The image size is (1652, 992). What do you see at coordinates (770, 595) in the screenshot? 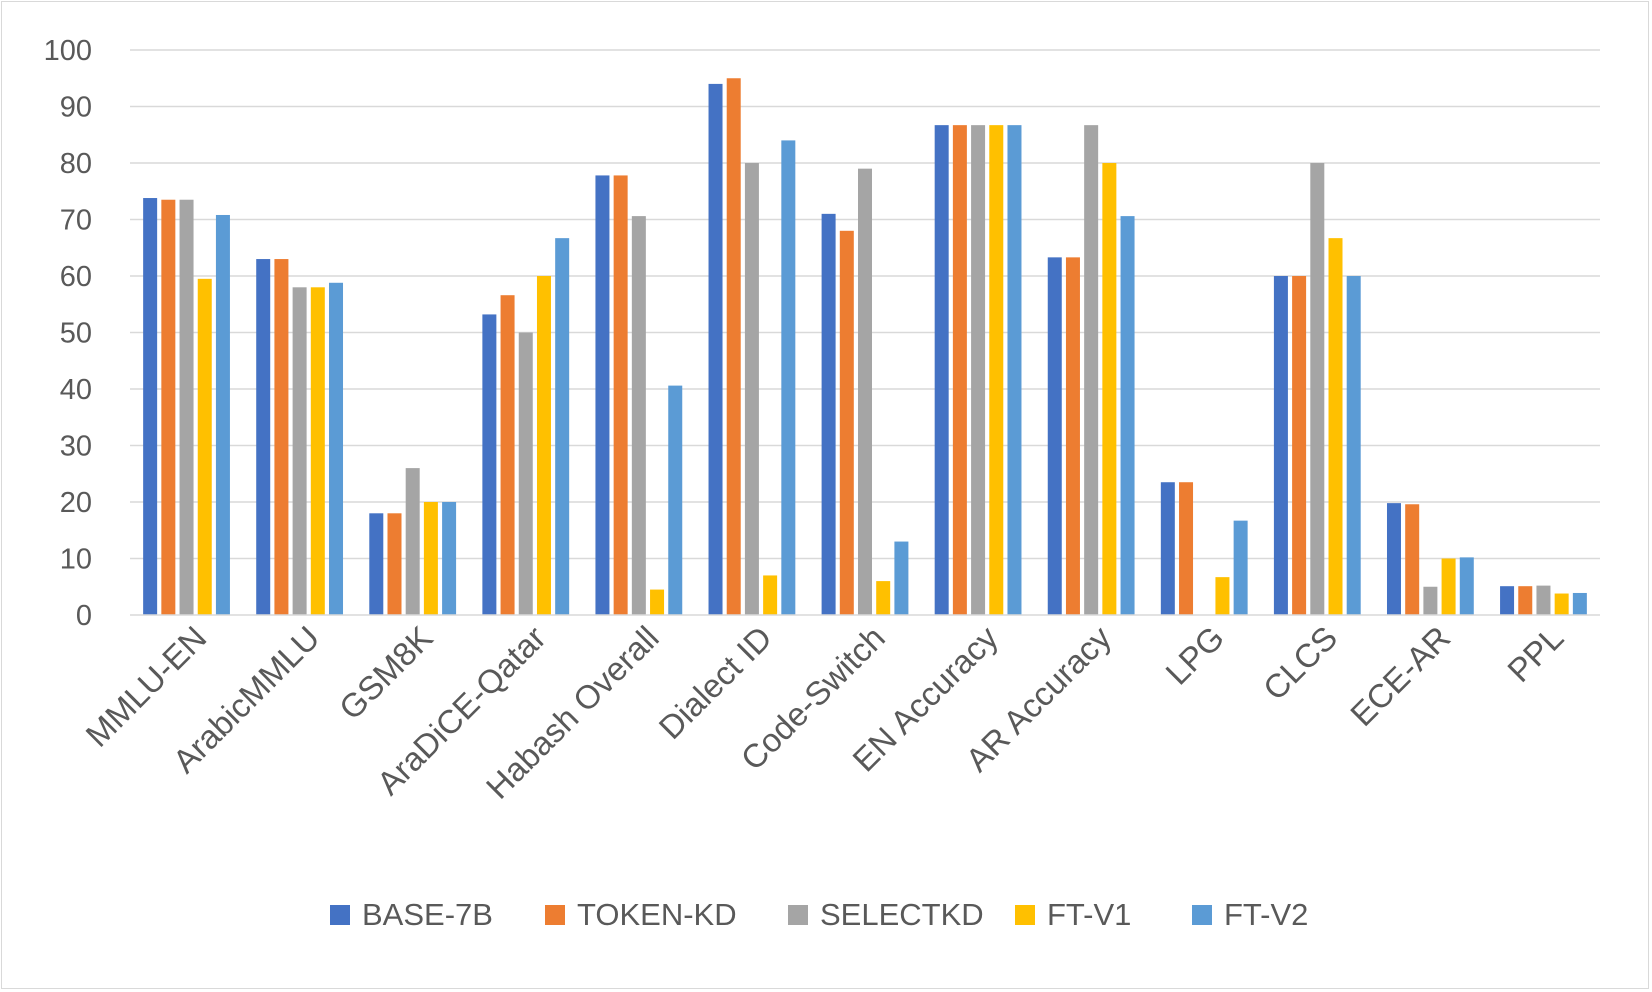
I see `bar-ft-v1-dialect-id` at bounding box center [770, 595].